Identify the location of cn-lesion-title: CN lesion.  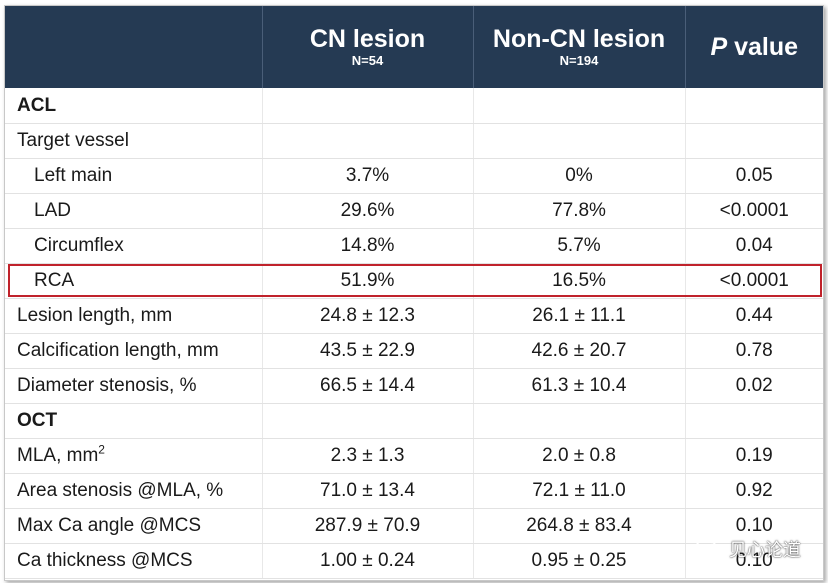
(367, 39).